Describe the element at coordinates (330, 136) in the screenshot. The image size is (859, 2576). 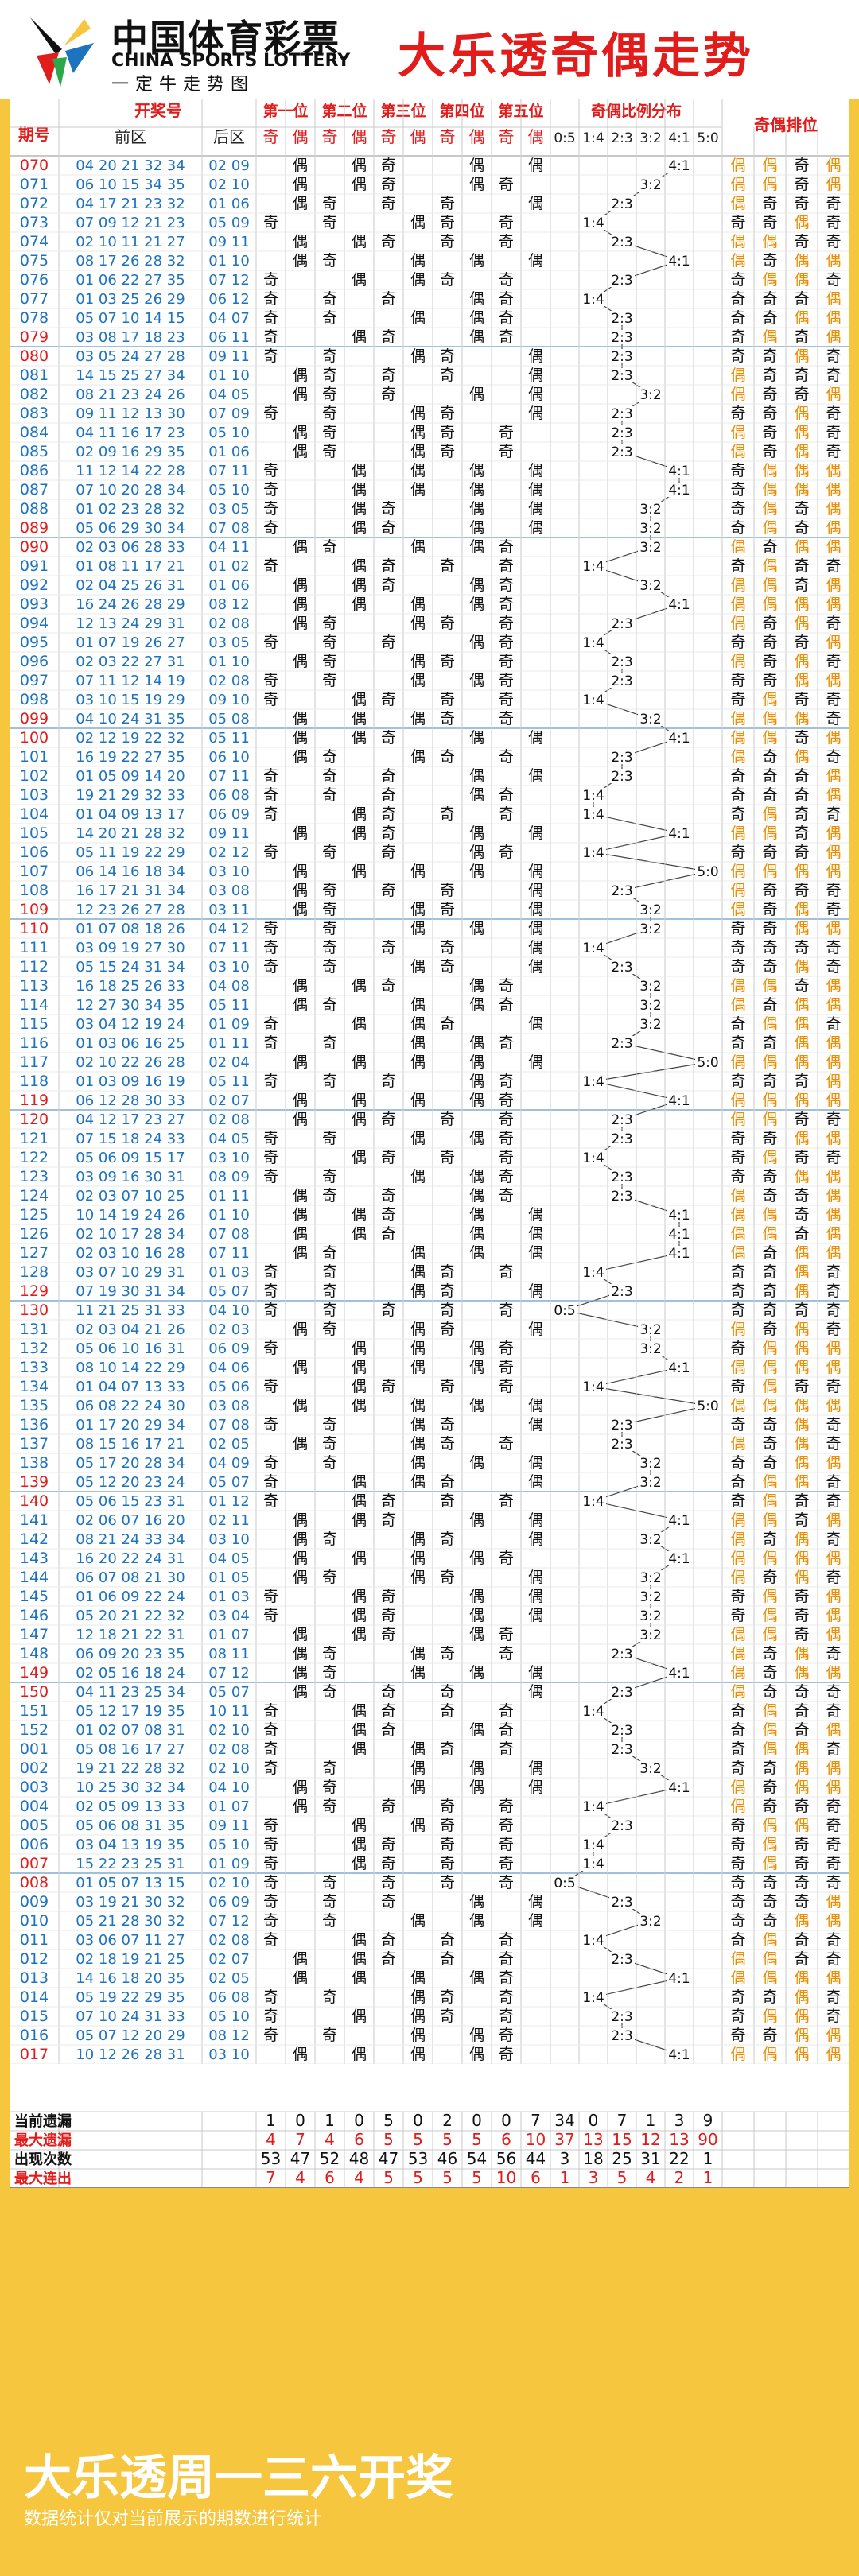
I see `header-parity: 奇` at that location.